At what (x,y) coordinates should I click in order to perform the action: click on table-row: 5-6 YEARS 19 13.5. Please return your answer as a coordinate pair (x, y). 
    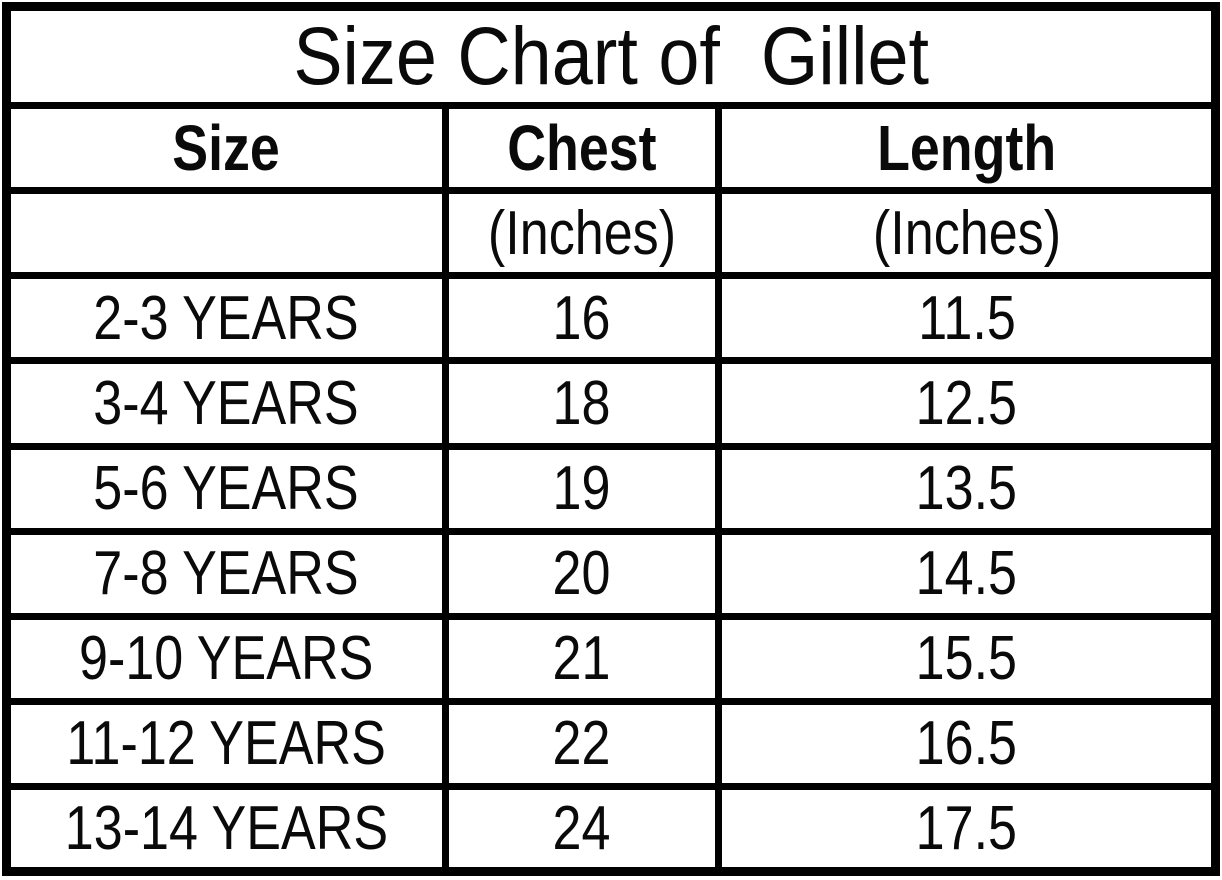
    Looking at the image, I should click on (611, 488).